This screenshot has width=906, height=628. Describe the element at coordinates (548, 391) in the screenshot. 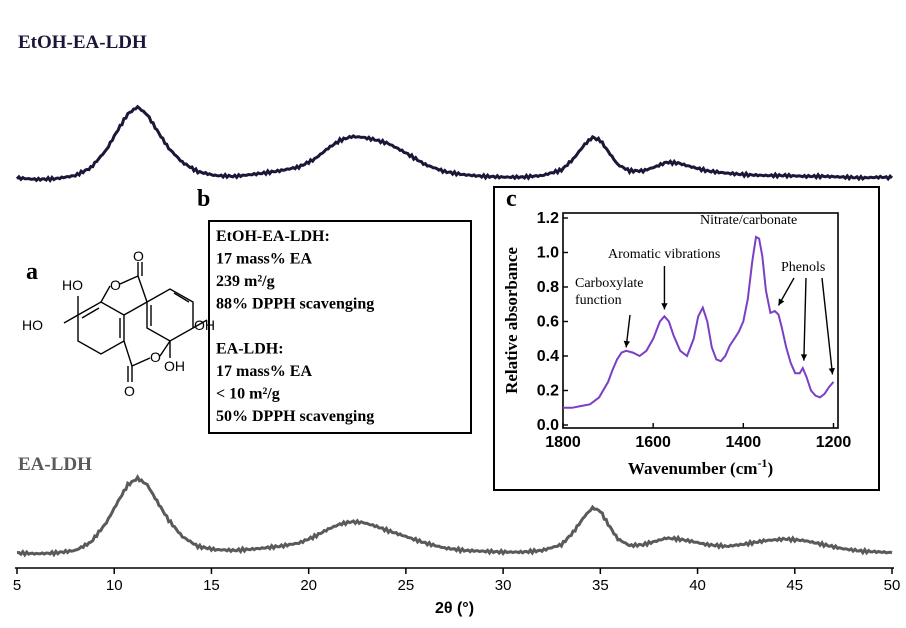

I see `ir-y-tick-label: 0.2` at that location.